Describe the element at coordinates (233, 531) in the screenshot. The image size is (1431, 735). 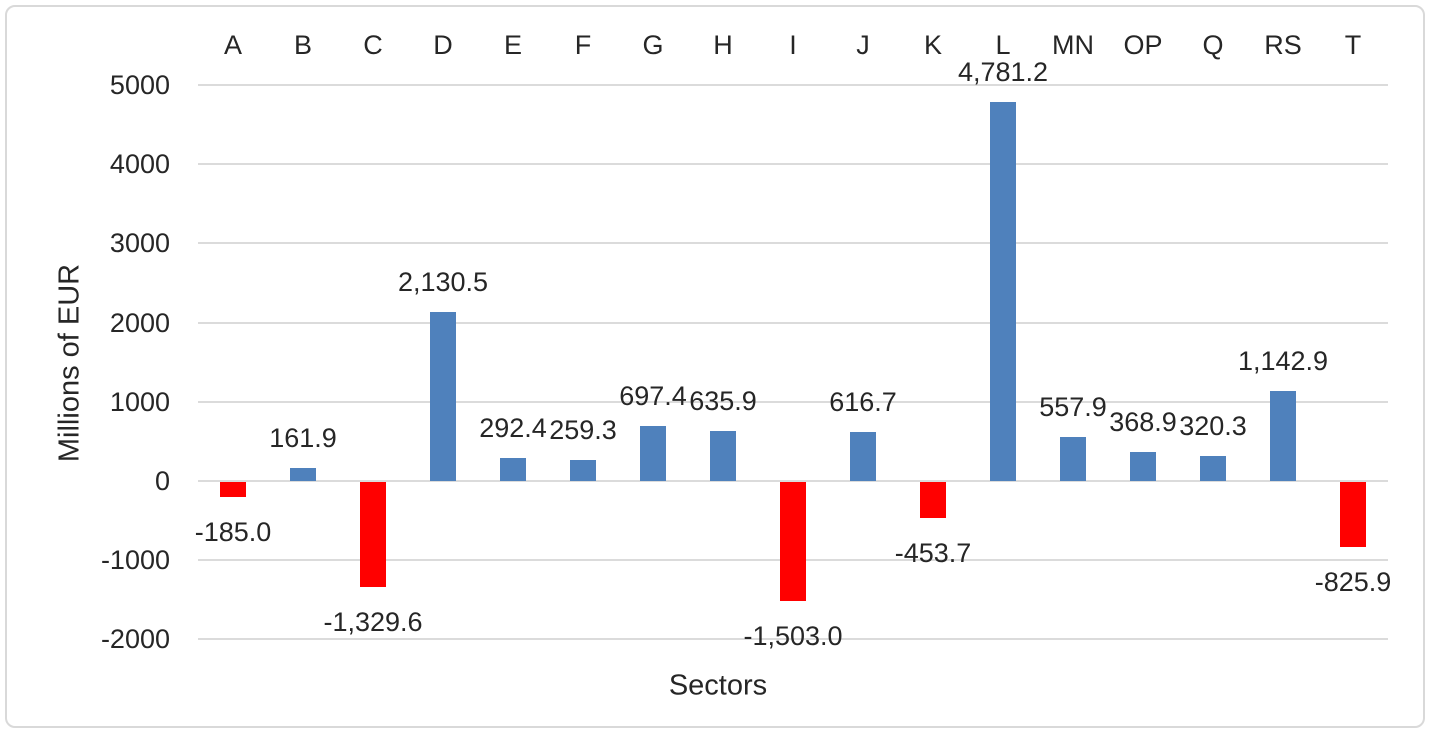
I see `value-label: -185.0` at that location.